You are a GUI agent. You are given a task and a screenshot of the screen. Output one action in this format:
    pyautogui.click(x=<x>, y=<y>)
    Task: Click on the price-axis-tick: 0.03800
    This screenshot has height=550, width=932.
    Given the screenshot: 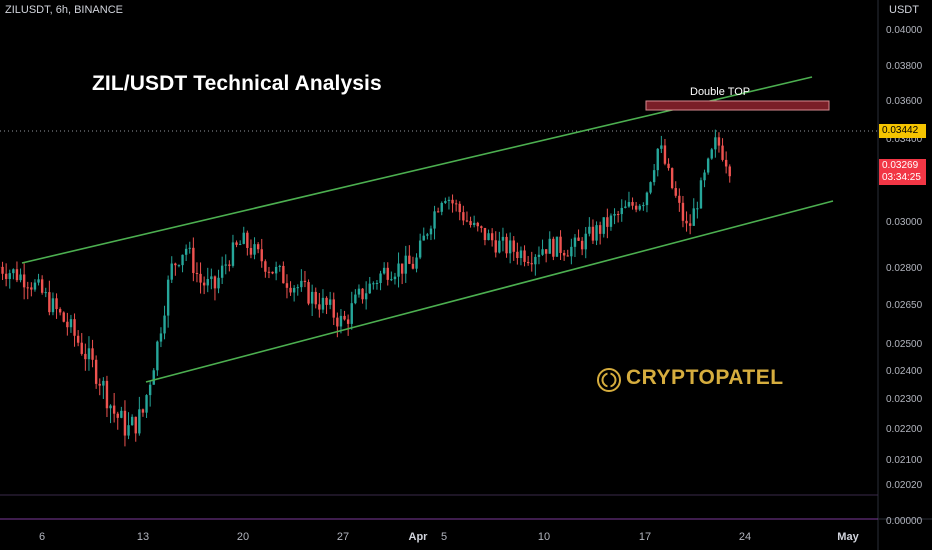 What is the action you would take?
    pyautogui.click(x=904, y=66)
    